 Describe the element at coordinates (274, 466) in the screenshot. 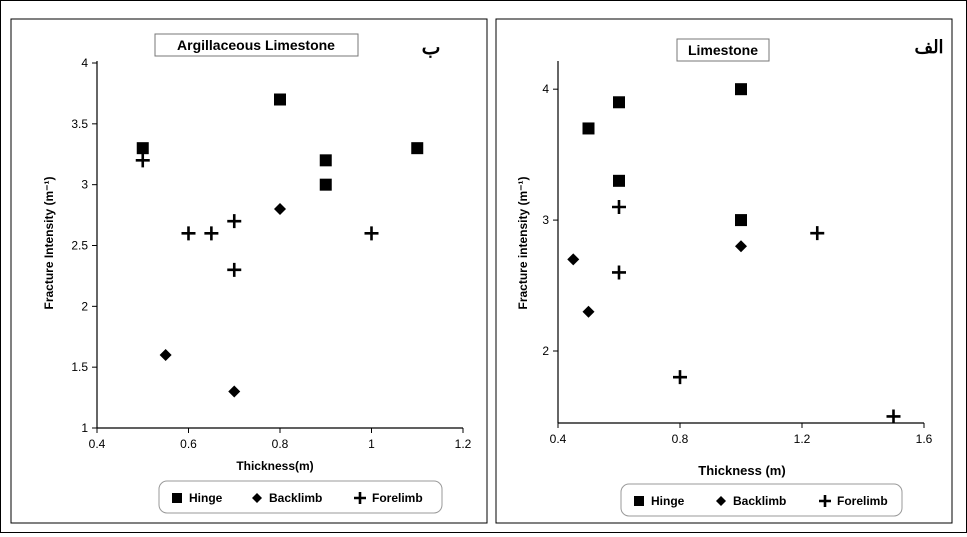

I see `x-axis-label: Thickness(m)` at that location.